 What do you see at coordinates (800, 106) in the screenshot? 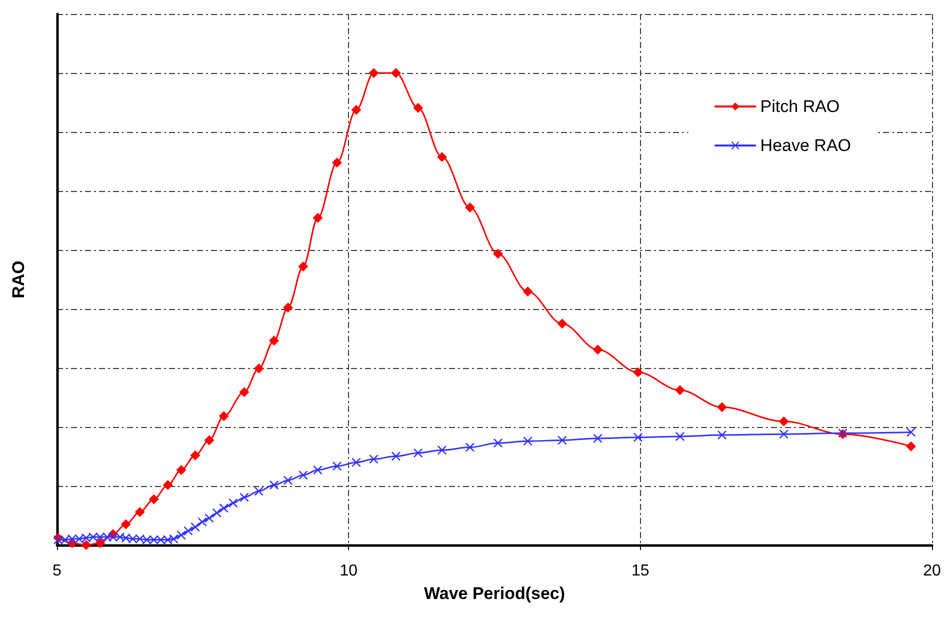
I see `legend-label: Pitch RAO` at bounding box center [800, 106].